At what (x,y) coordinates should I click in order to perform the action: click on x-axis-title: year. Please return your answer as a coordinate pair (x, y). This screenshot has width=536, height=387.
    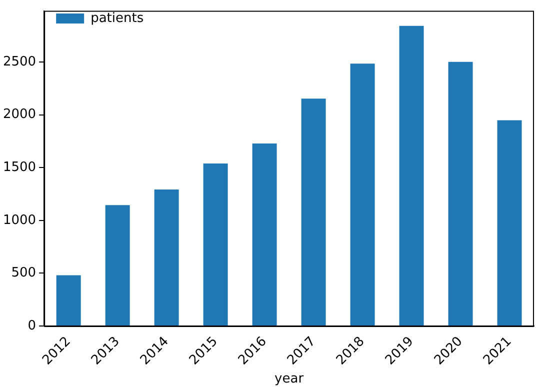
    Looking at the image, I should click on (289, 379).